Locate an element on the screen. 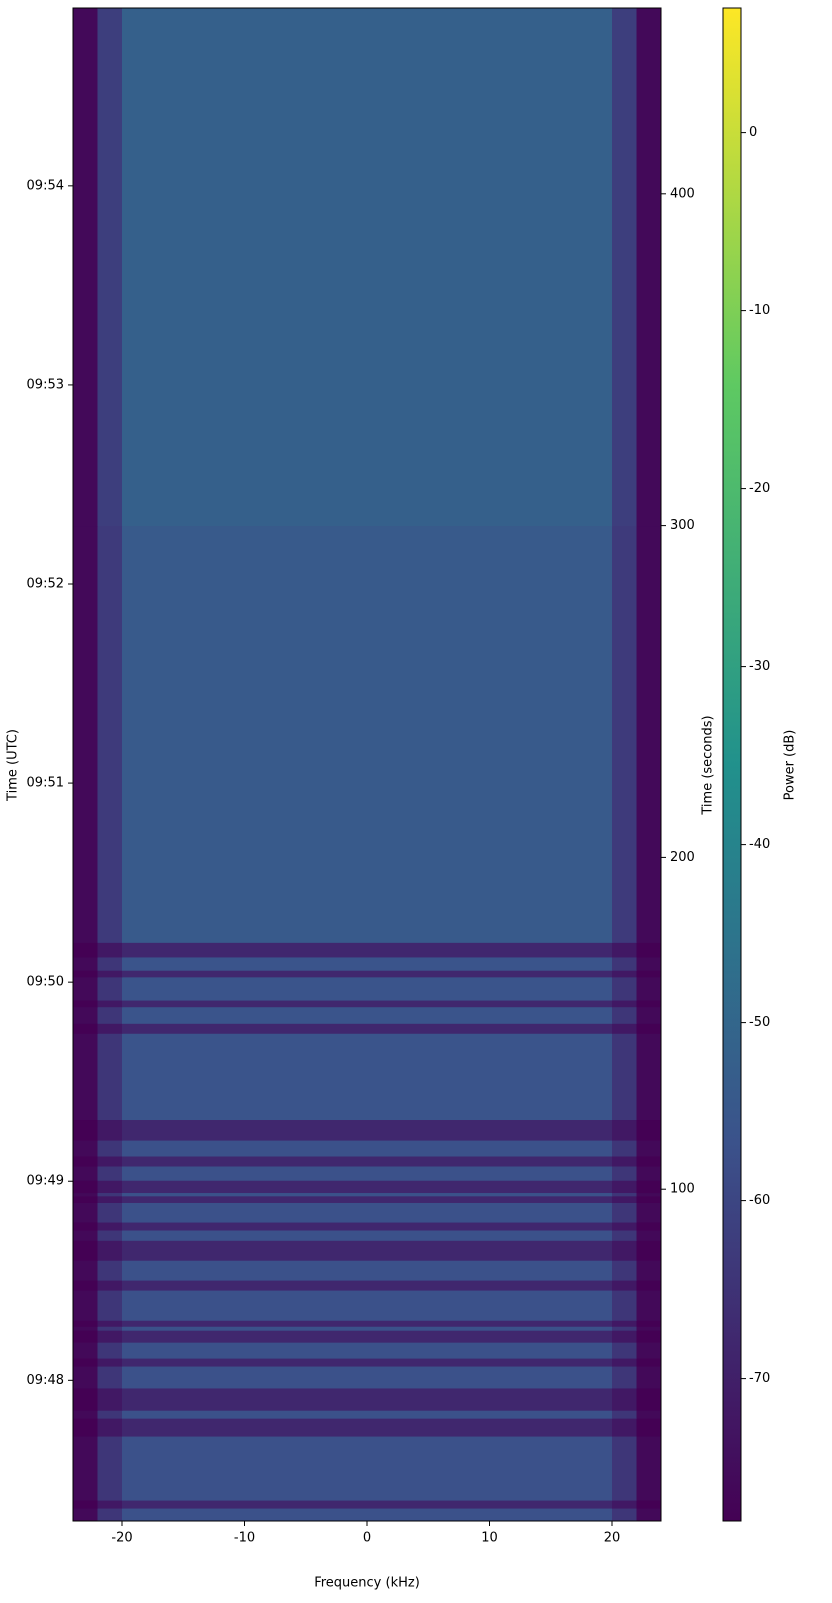 Image resolution: width=832 pixels, height=1603 pixels. x-tick-label: 20 is located at coordinates (612, 1538).